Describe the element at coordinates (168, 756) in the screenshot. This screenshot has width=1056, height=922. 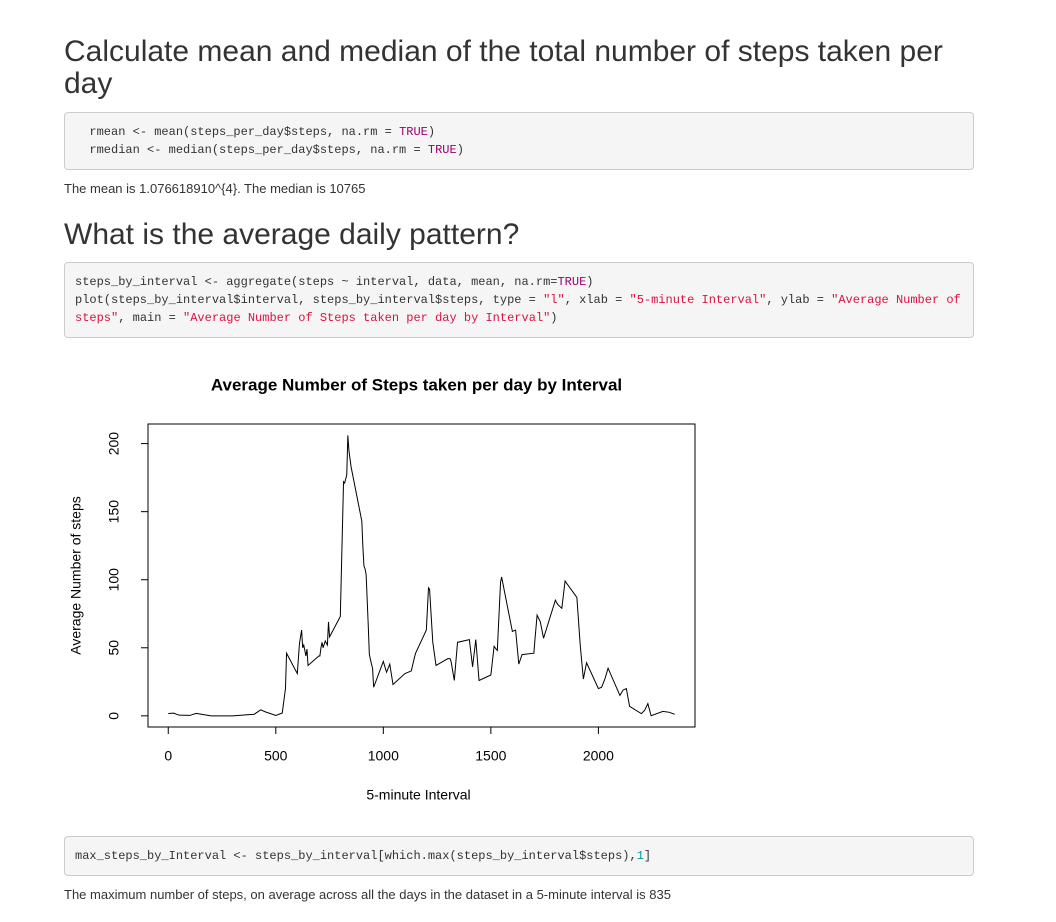
I see `x-tick-label: 0` at that location.